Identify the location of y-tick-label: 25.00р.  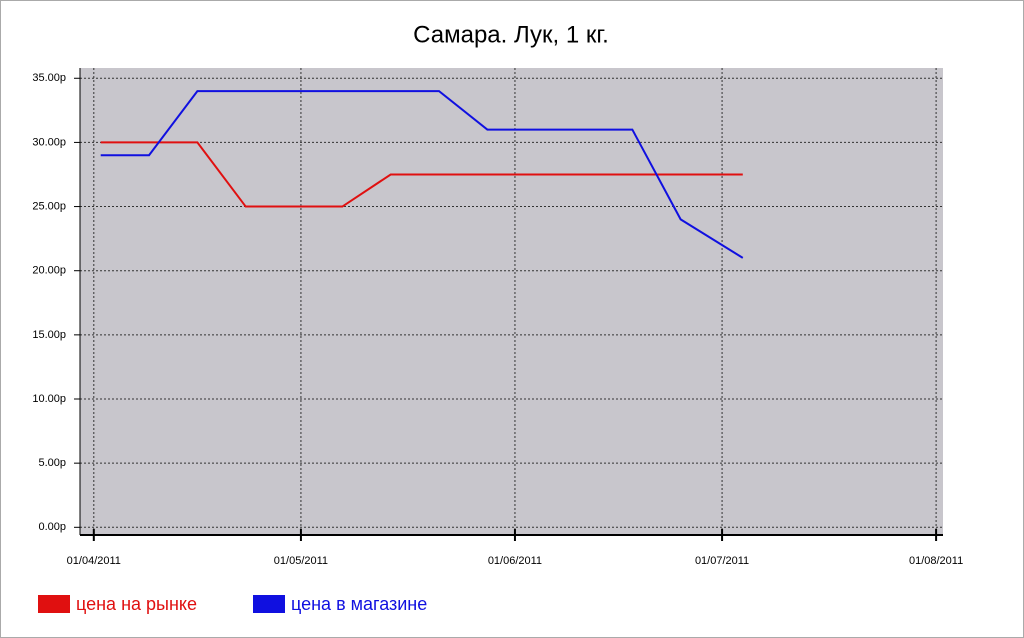
(49, 206).